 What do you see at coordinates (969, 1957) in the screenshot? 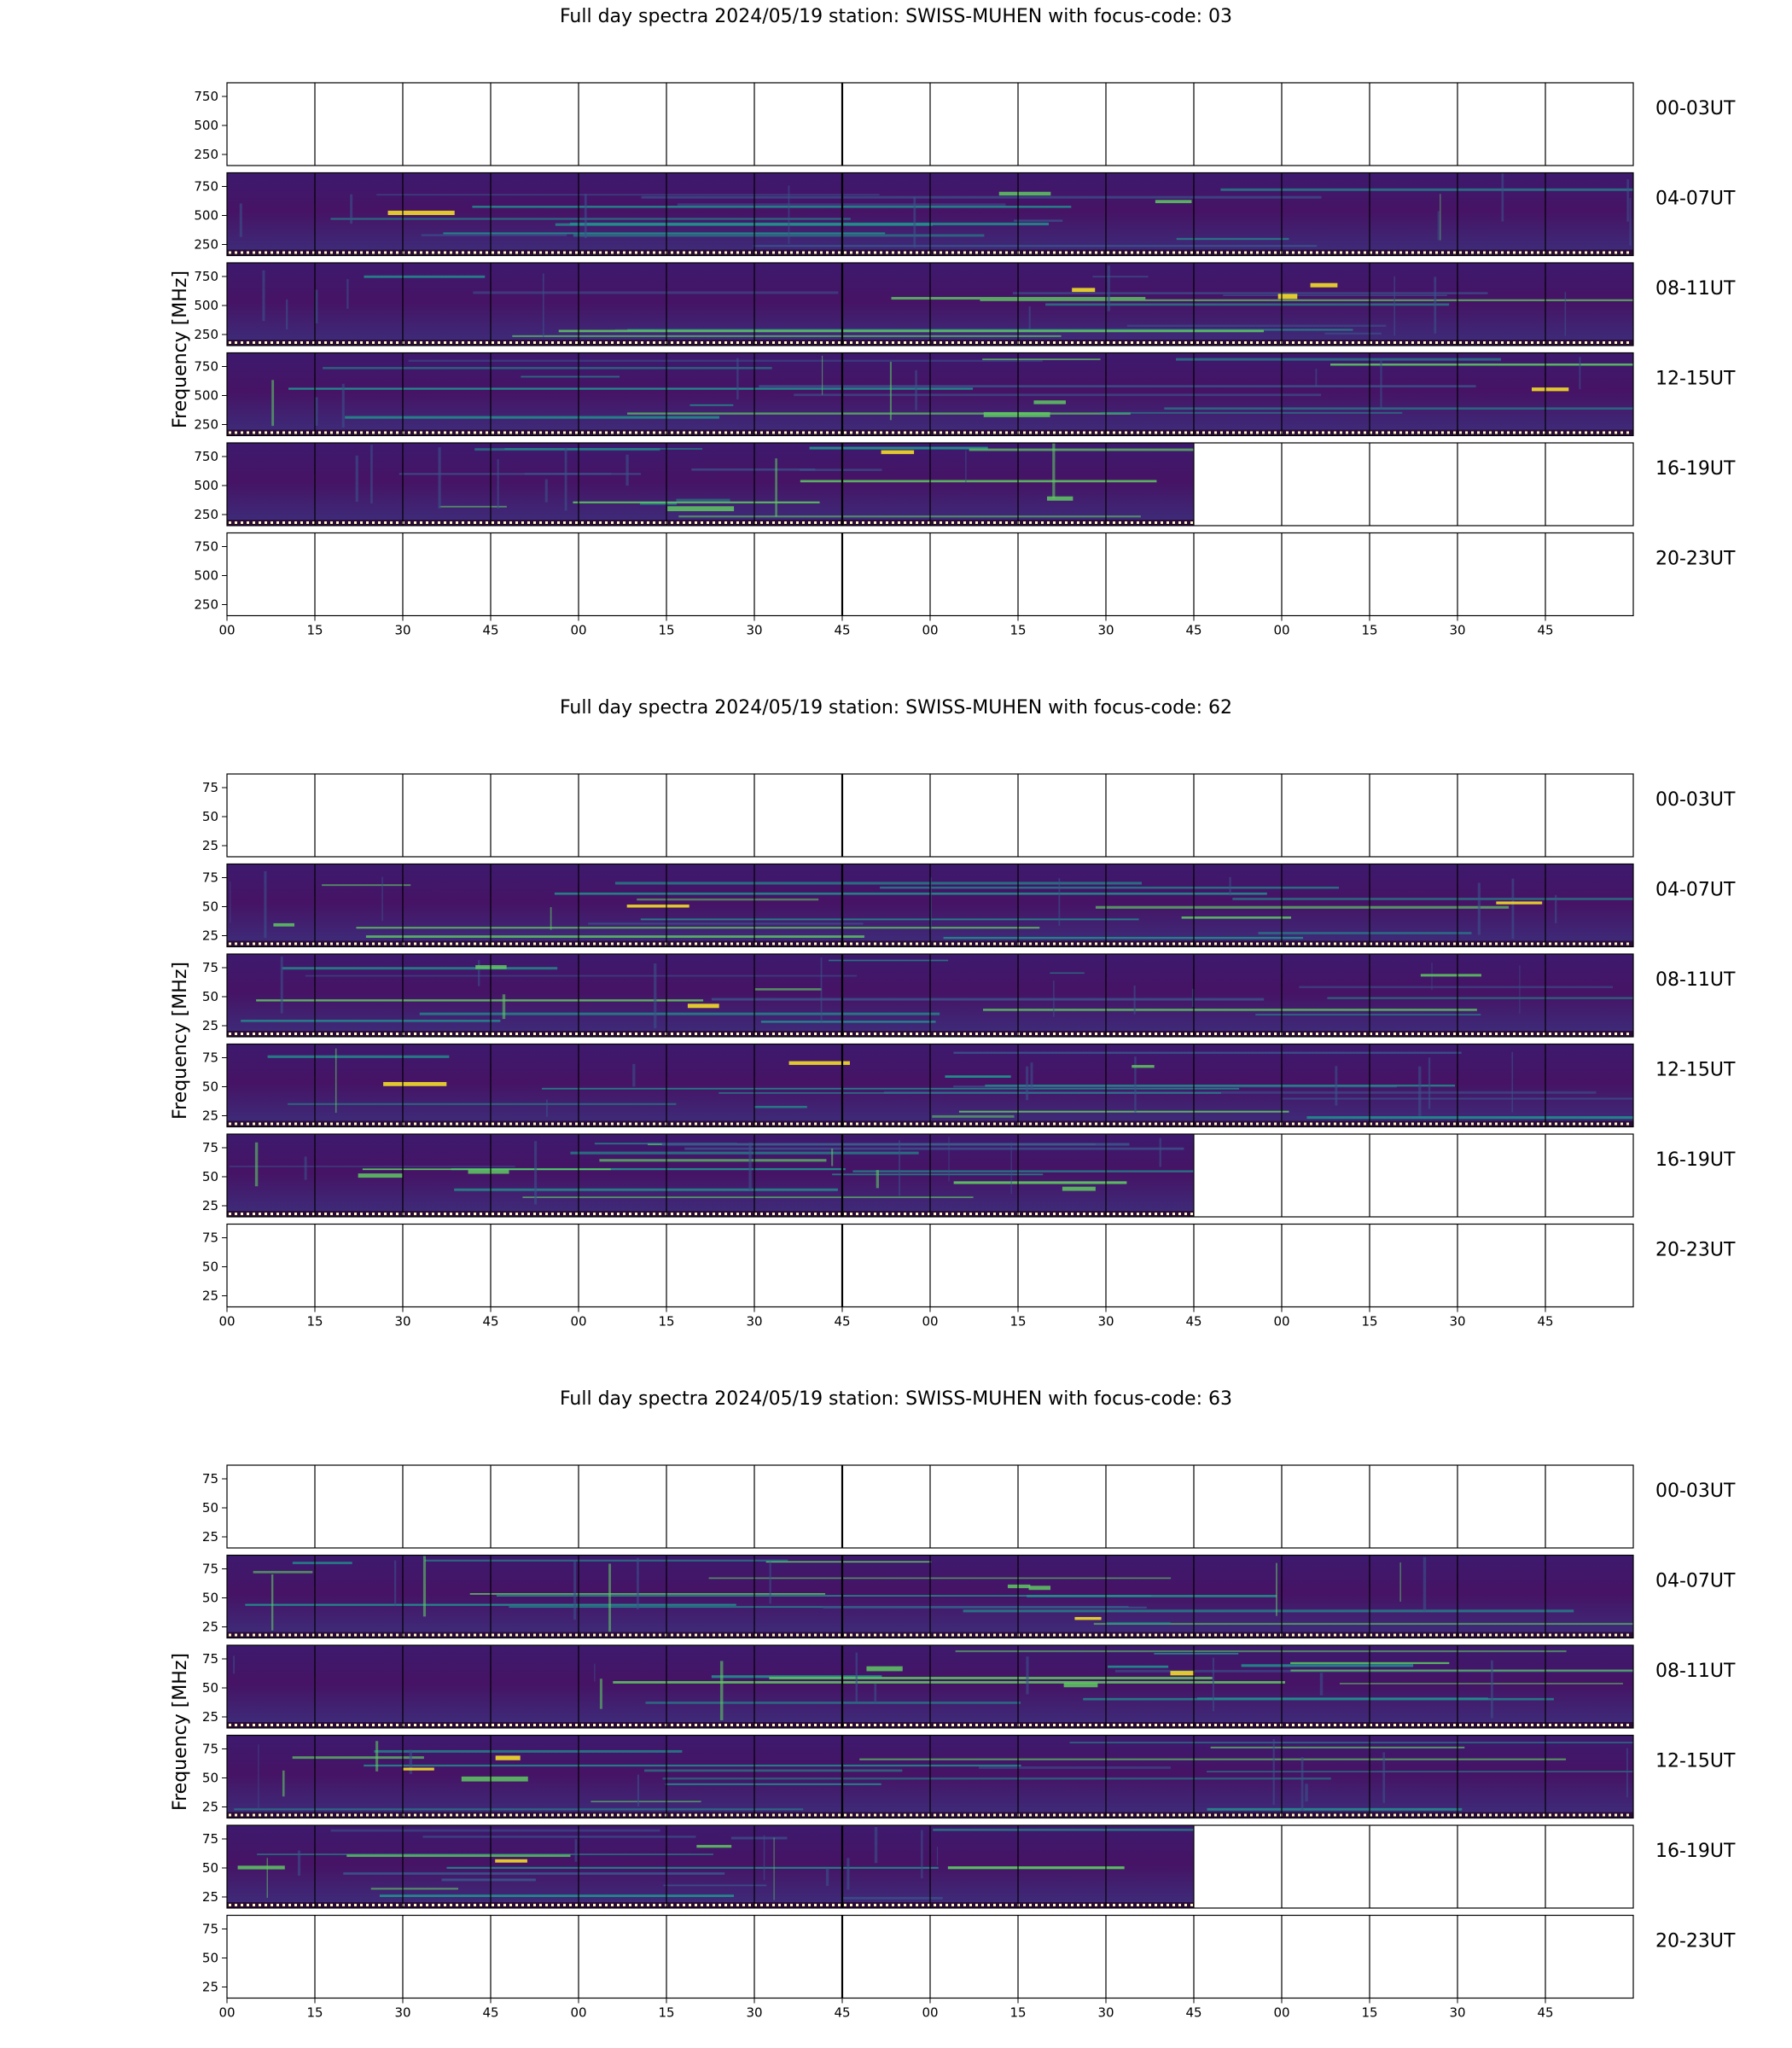
I see `spectrum-row-20-23UT: 75 50 25 20-23UT` at bounding box center [969, 1957].